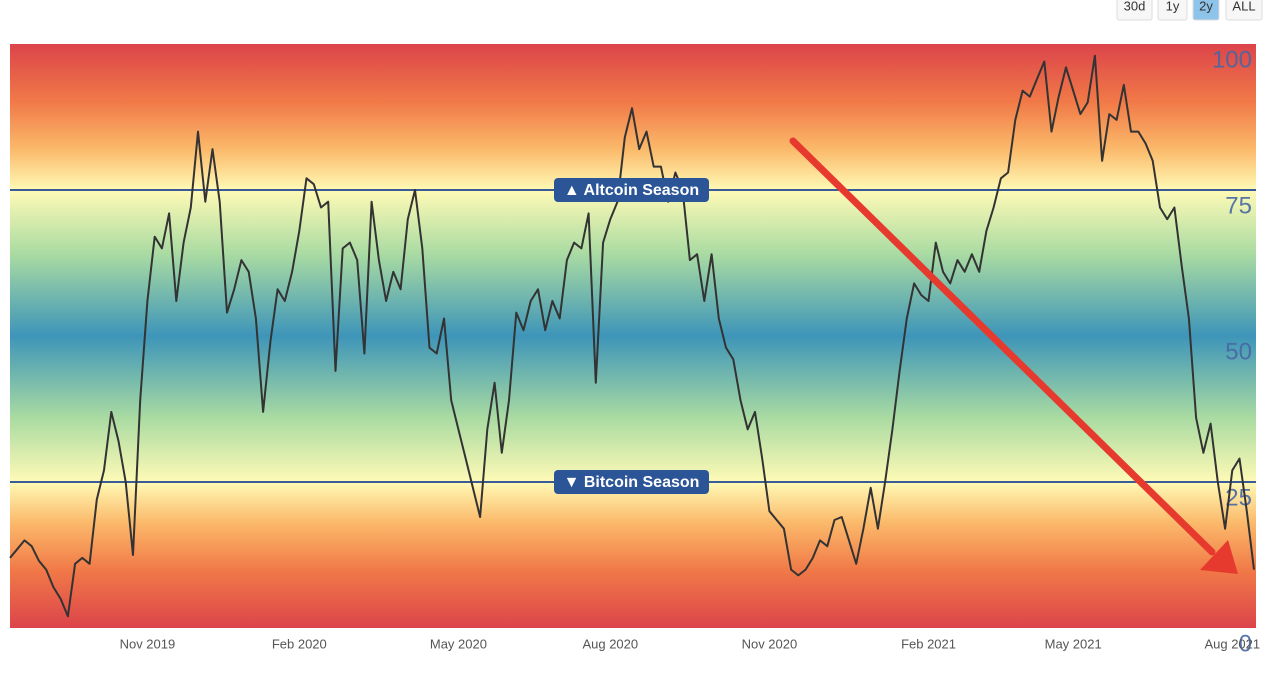 The width and height of the screenshot is (1280, 674). Describe the element at coordinates (1238, 205) in the screenshot. I see `y-tick-label: 75` at that location.